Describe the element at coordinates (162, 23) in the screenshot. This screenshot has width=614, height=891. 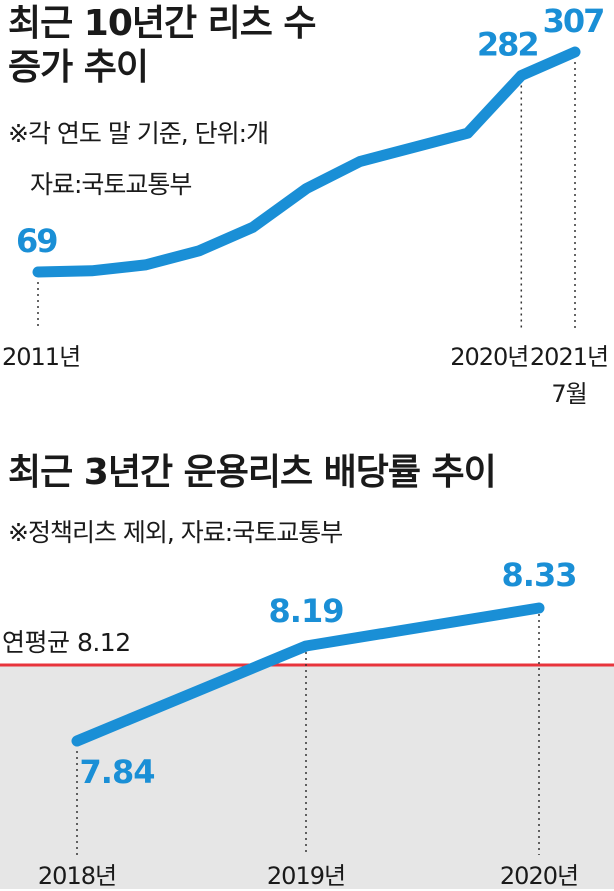
I see `chart1-title-line1: 최근 10년간 리츠 수` at that location.